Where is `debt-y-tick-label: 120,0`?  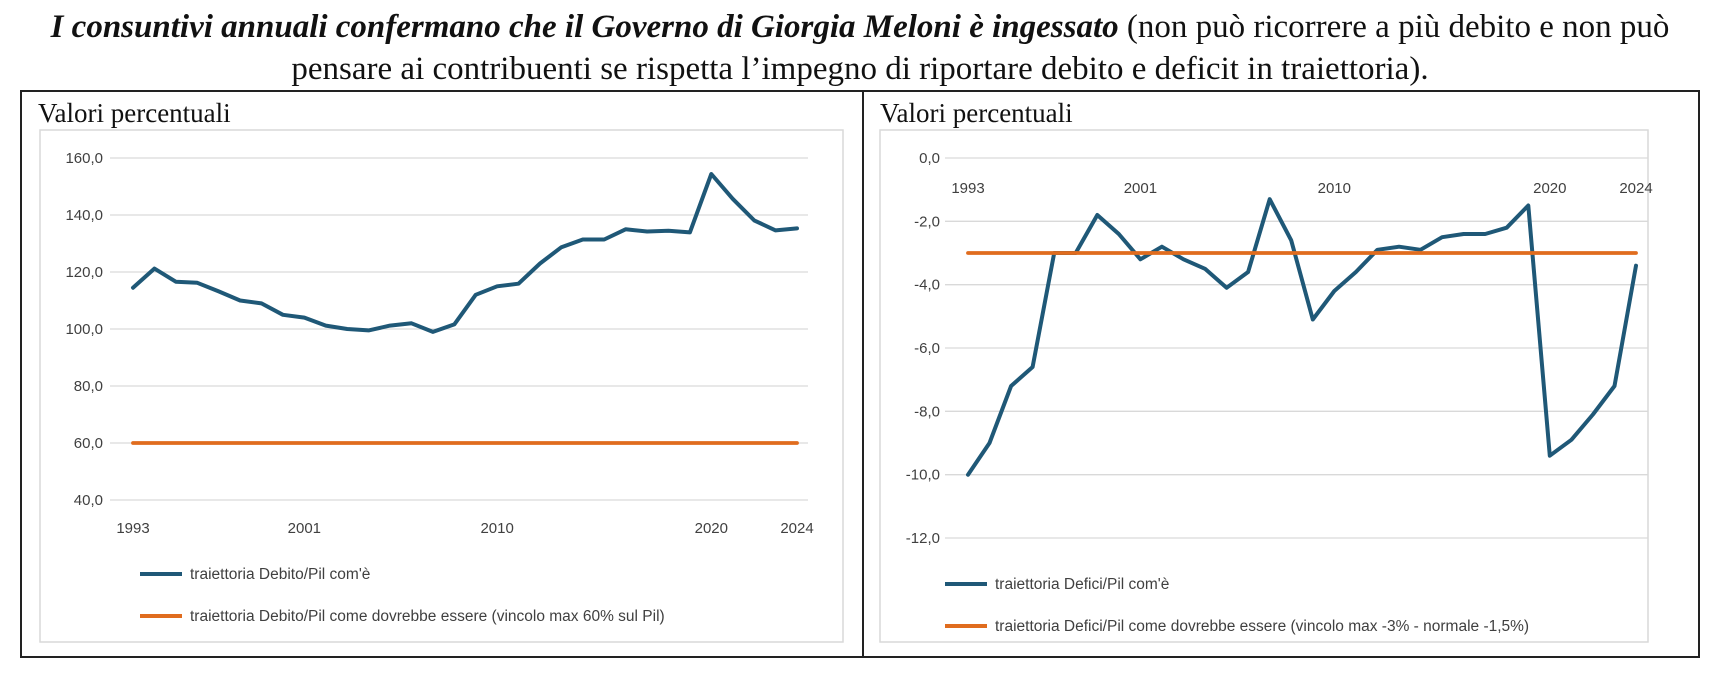
debt-y-tick-label: 120,0 is located at coordinates (84, 272).